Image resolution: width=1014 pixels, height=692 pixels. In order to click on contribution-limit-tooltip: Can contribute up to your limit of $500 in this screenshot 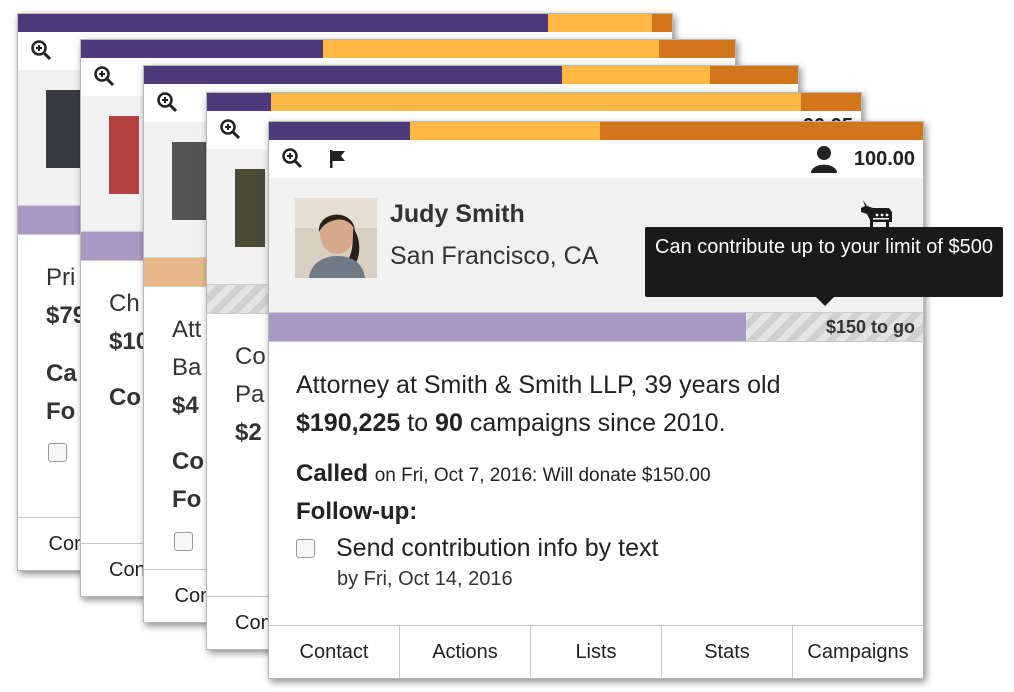, I will do `click(824, 266)`.